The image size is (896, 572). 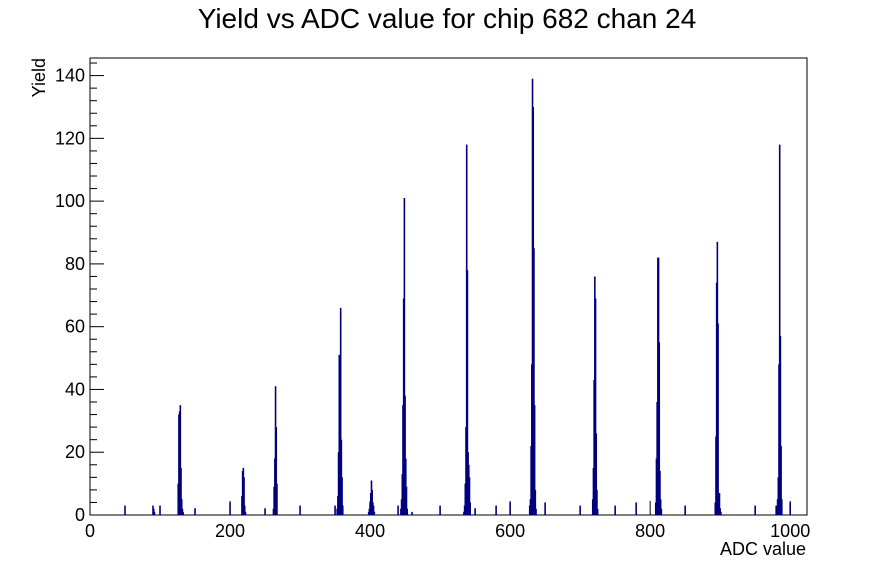 I want to click on y-tick-label: 20, so click(x=75, y=452).